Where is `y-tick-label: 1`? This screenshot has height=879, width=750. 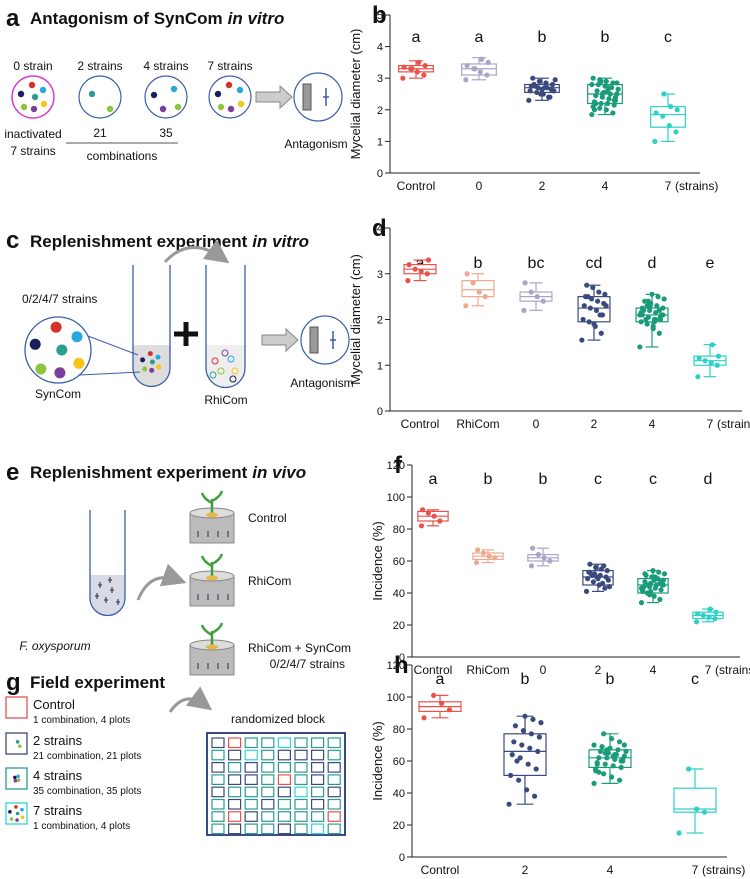
y-tick-label: 1 is located at coordinates (380, 366).